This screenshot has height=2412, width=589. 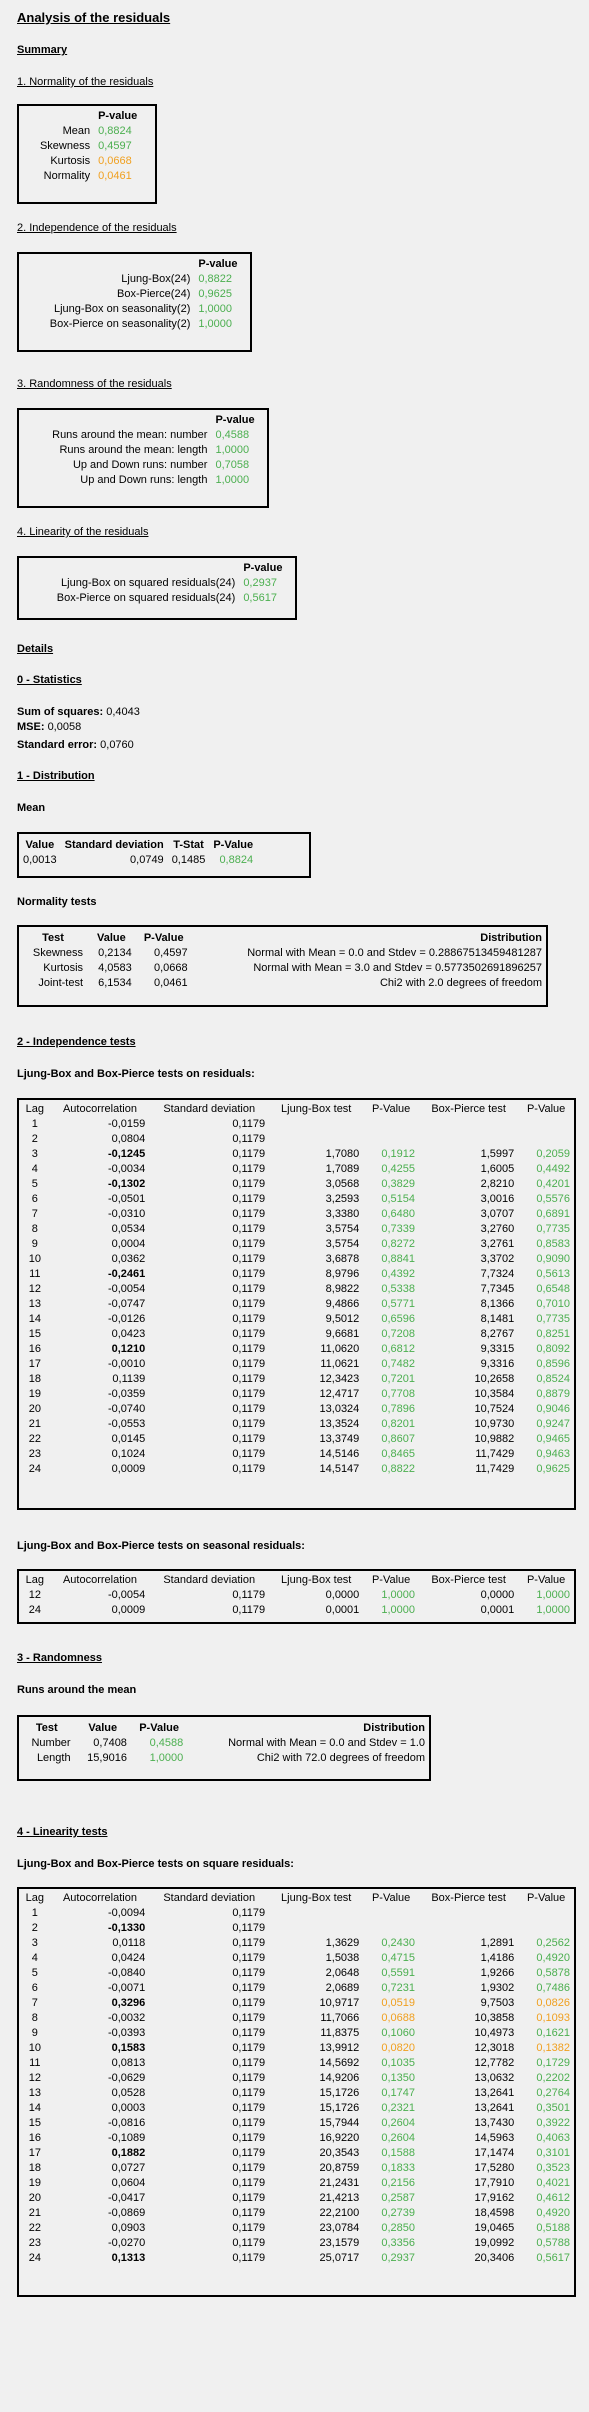 I want to click on table-cell: 2,0648, so click(x=342, y=1973).